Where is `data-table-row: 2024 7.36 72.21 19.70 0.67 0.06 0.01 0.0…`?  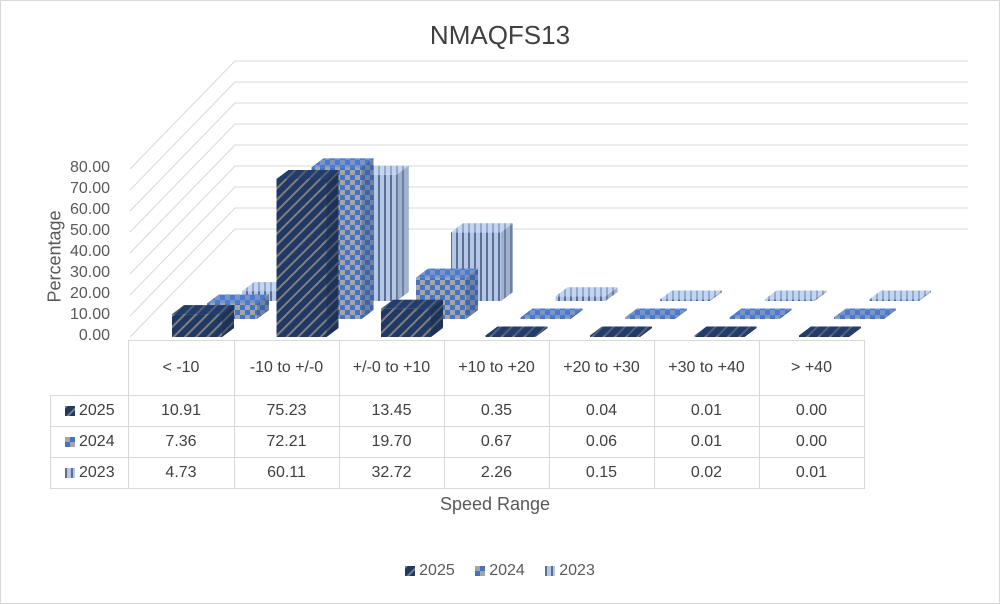
data-table-row: 2024 7.36 72.21 19.70 0.67 0.06 0.01 0.0… is located at coordinates (457, 442).